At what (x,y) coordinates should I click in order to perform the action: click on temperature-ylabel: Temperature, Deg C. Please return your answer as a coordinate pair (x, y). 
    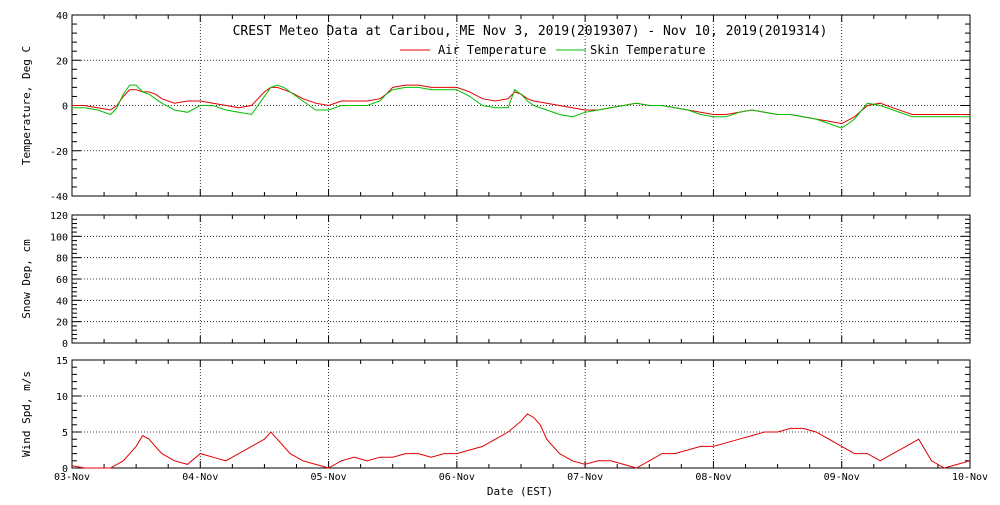
    Looking at the image, I should click on (26, 105).